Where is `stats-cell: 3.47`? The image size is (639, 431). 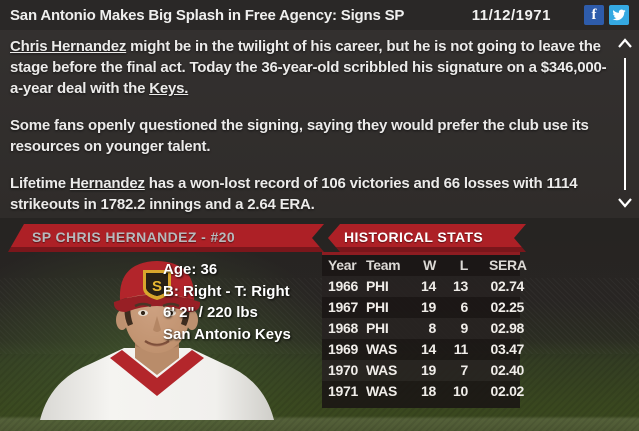
stats-cell: 3.47 is located at coordinates (511, 349).